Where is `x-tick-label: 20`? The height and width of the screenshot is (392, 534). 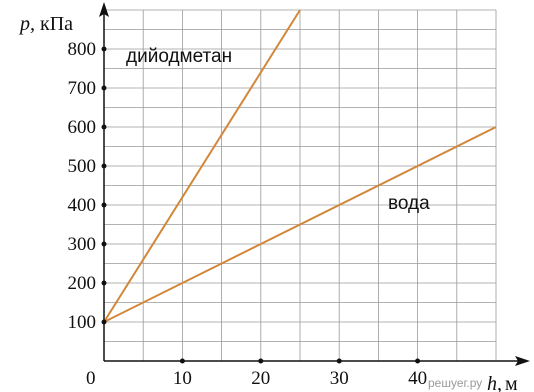 x-tick-label: 20 is located at coordinates (260, 378).